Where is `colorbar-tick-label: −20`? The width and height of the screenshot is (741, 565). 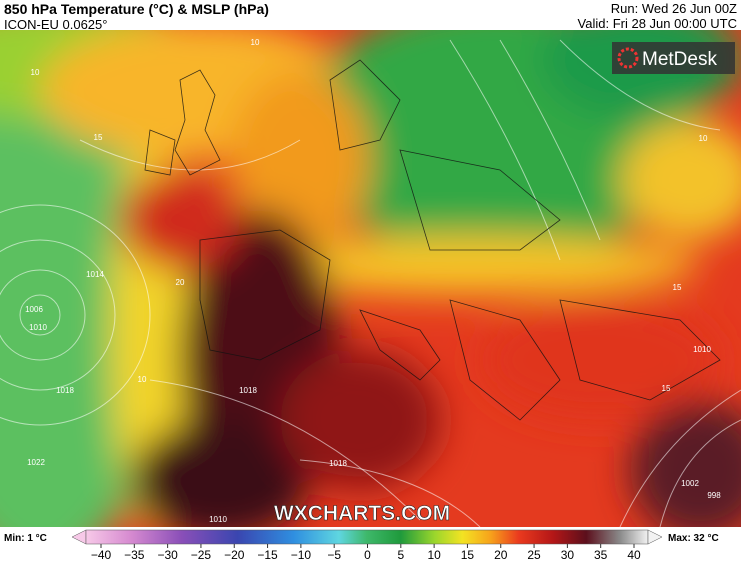
colorbar-tick-label: −20 is located at coordinates (234, 555).